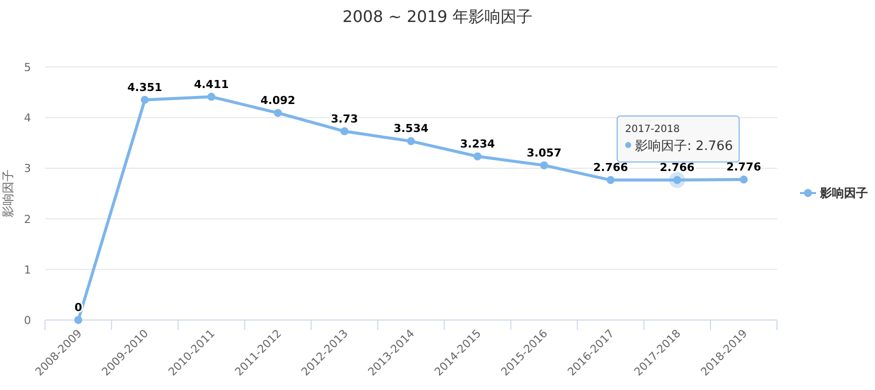 Image resolution: width=875 pixels, height=390 pixels. I want to click on data-label: 3.234, so click(478, 143).